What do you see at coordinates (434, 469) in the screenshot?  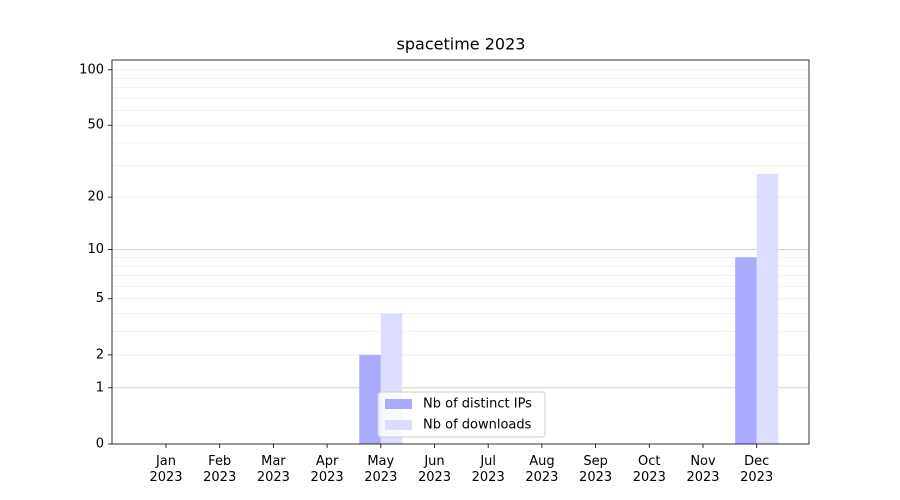 I see `x-tick-label: Jun 2023` at bounding box center [434, 469].